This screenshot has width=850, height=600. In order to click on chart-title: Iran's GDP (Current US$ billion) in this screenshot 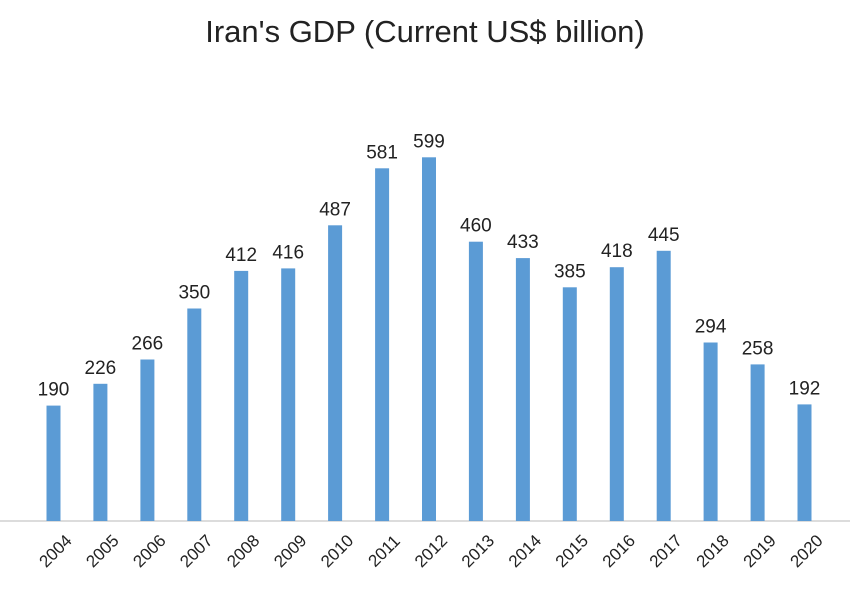, I will do `click(425, 31)`.